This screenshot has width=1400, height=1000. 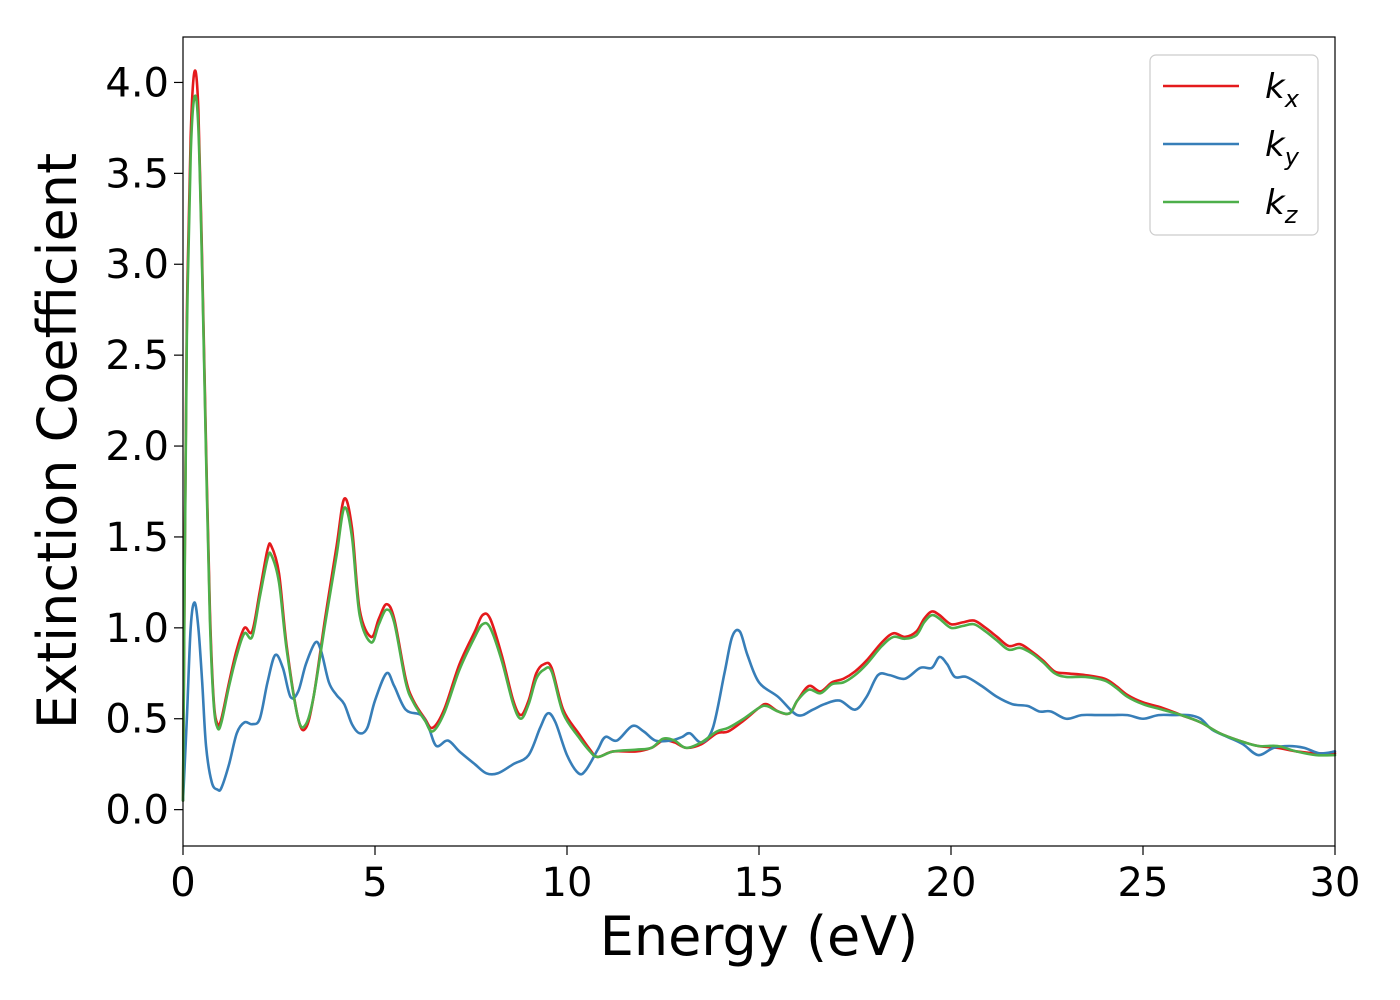 I want to click on x-tick-label: 15, so click(x=759, y=883).